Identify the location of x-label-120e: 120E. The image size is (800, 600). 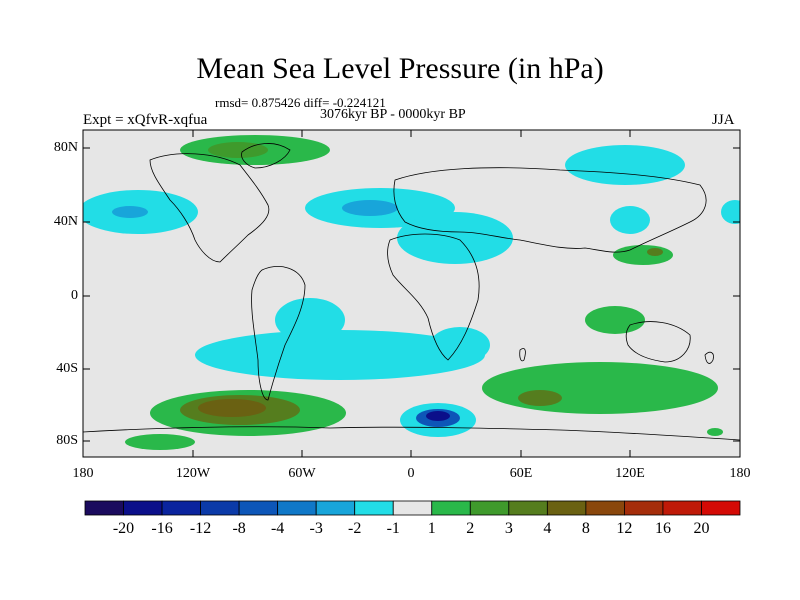
(630, 473).